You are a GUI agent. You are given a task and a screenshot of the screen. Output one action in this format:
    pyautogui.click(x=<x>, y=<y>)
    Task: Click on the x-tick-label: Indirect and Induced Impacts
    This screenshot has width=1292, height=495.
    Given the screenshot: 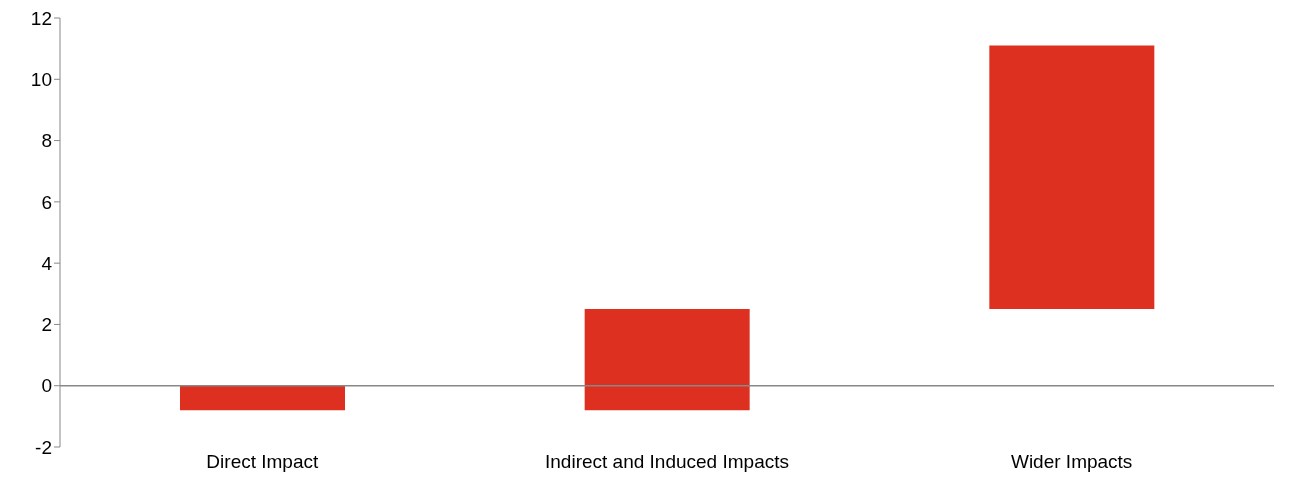 What is the action you would take?
    pyautogui.click(x=667, y=462)
    